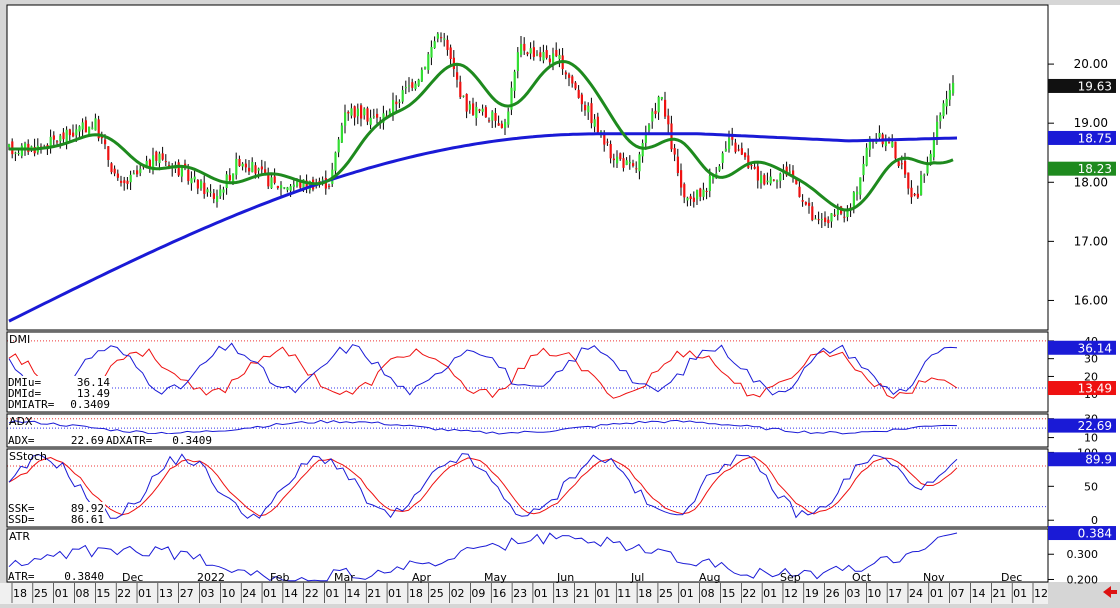 Image resolution: width=1120 pixels, height=608 pixels. What do you see at coordinates (1091, 123) in the screenshot?
I see `price-tick-label: 19.00` at bounding box center [1091, 123].